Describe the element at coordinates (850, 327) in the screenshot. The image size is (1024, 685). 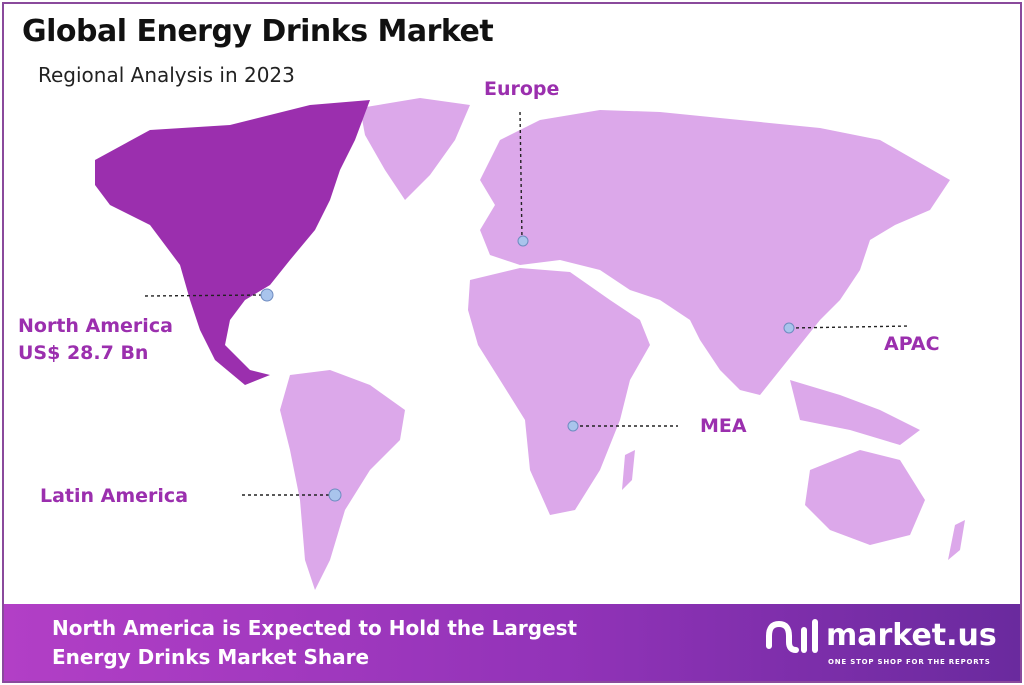
I see `connector-apac` at that location.